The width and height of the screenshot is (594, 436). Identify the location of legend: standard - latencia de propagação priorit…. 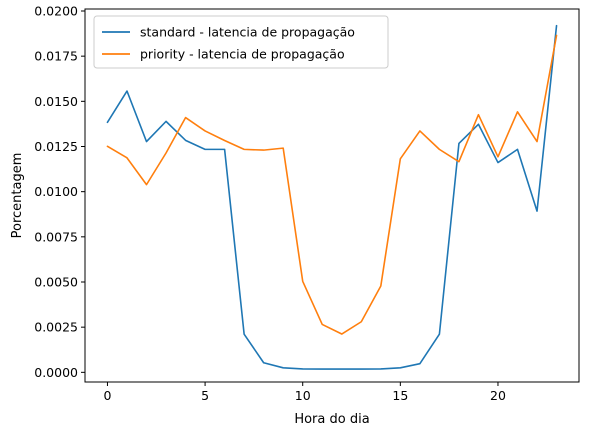
(241, 42).